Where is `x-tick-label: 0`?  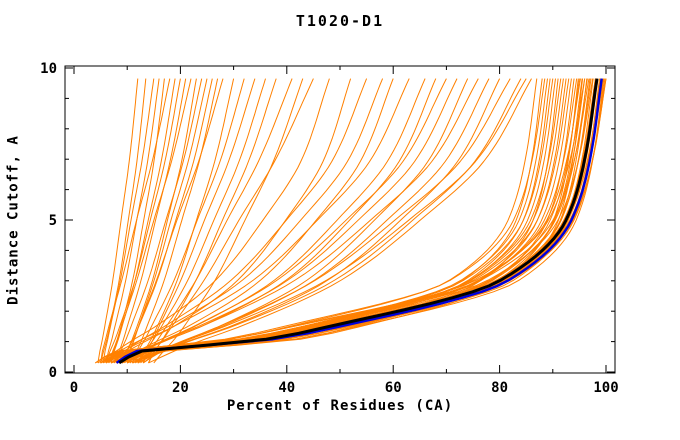
x-tick-label: 0 is located at coordinates (74, 388).